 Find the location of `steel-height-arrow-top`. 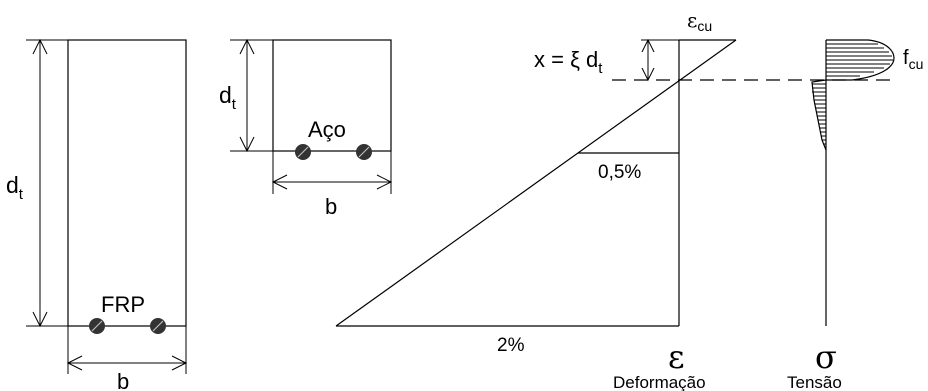

steel-height-arrow-top is located at coordinates (247, 46).